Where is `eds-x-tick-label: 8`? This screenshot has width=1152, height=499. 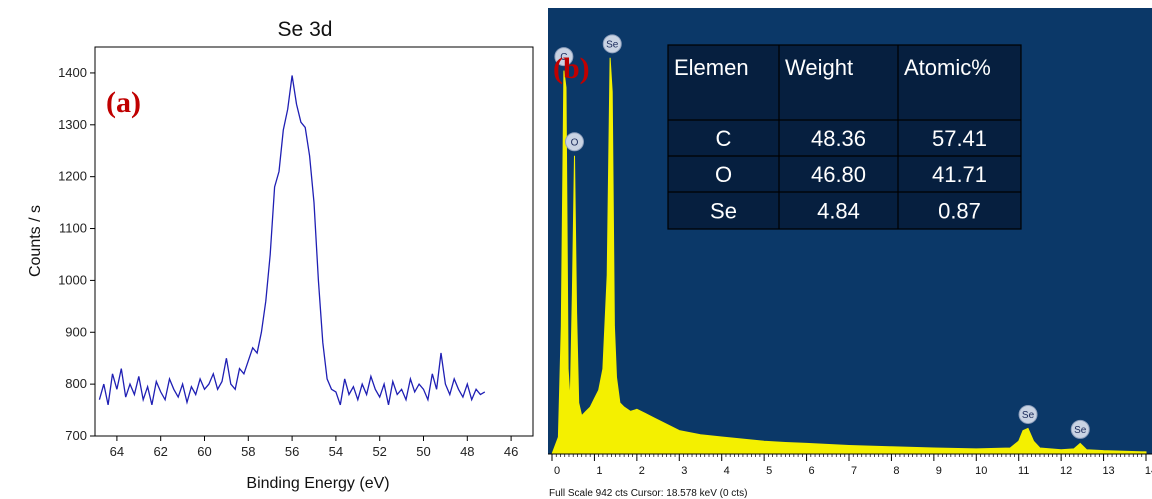 eds-x-tick-label: 8 is located at coordinates (896, 471).